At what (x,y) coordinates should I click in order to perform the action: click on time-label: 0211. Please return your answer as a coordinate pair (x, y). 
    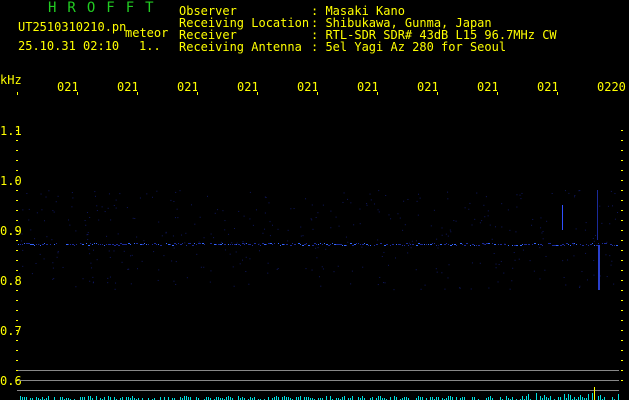
    Looking at the image, I should click on (67, 87).